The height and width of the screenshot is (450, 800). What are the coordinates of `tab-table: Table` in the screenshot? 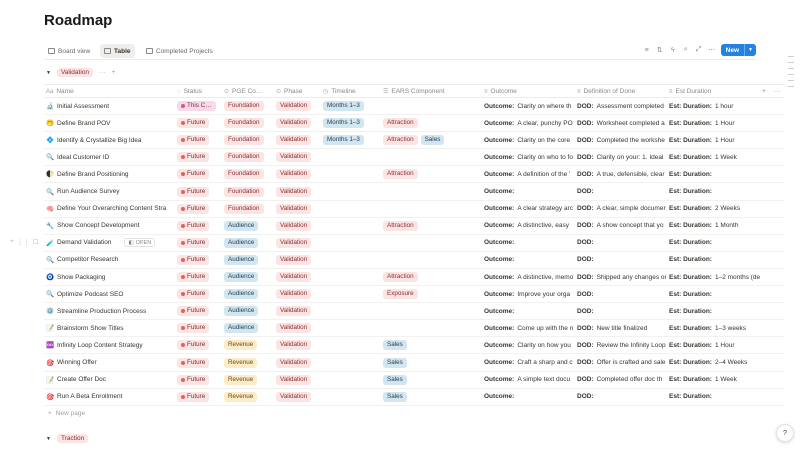 It's located at (117, 51).